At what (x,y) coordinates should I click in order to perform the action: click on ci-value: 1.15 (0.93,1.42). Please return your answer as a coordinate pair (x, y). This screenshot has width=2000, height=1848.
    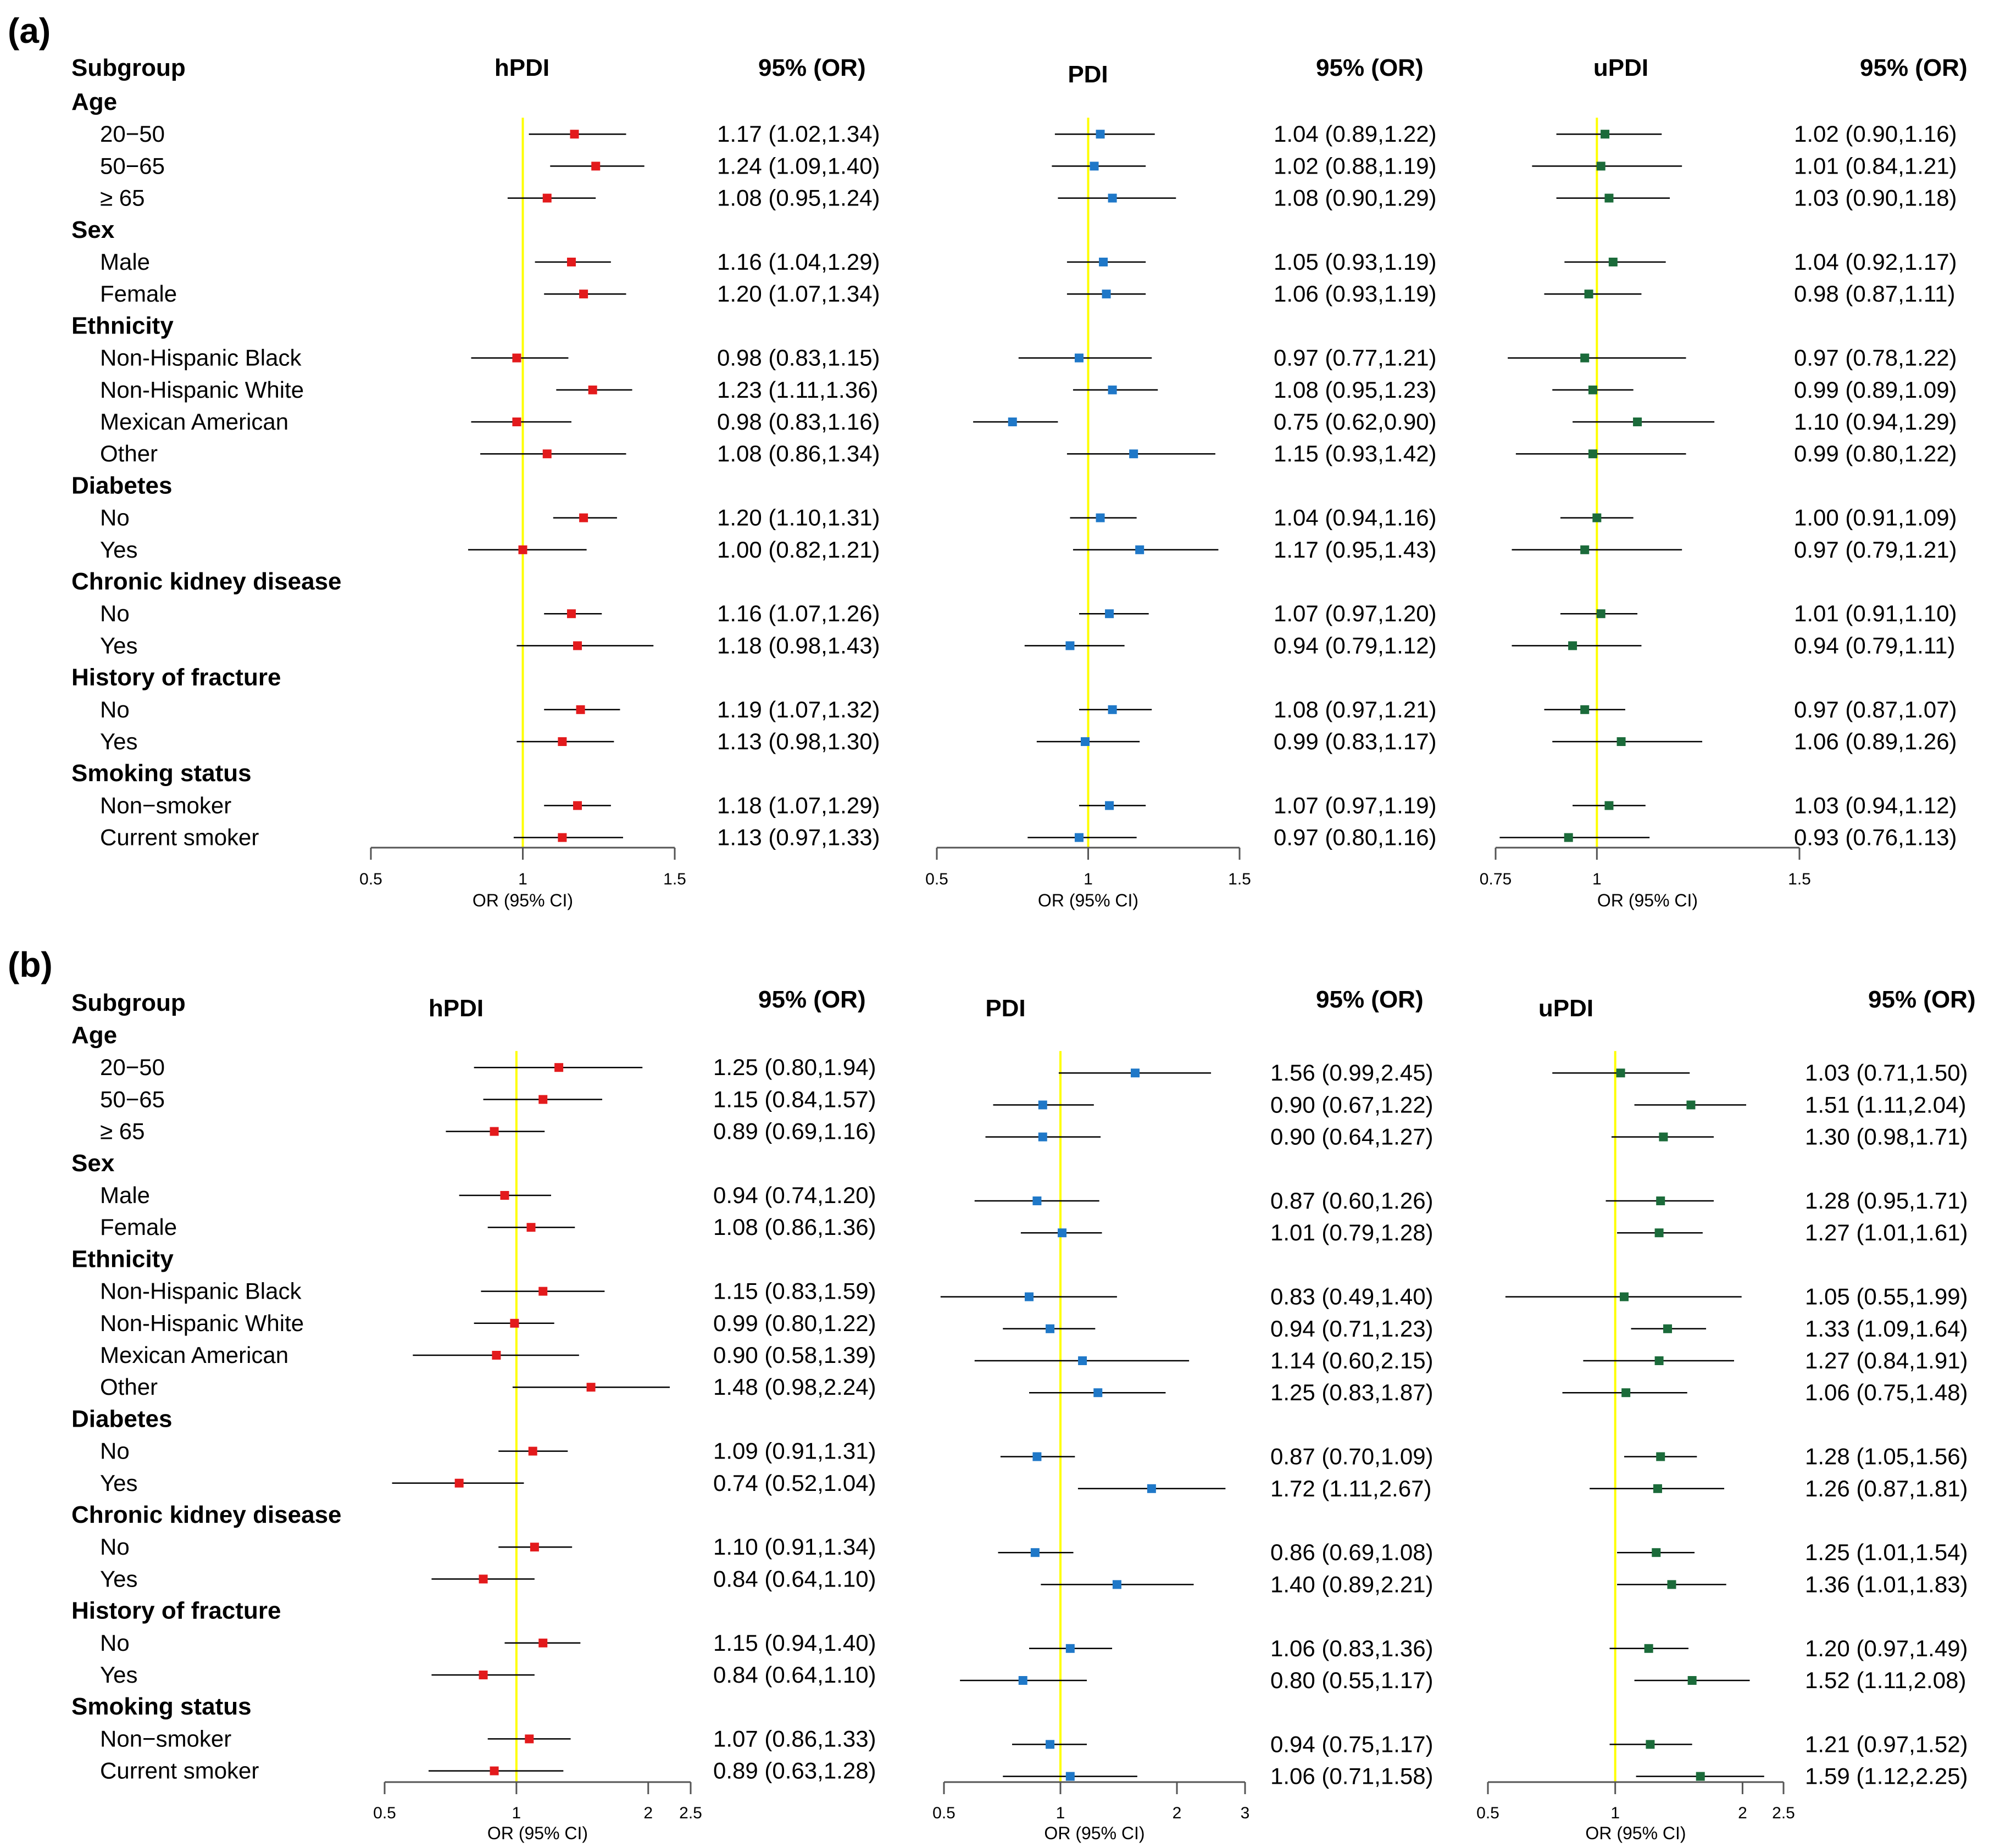
    Looking at the image, I should click on (1356, 454).